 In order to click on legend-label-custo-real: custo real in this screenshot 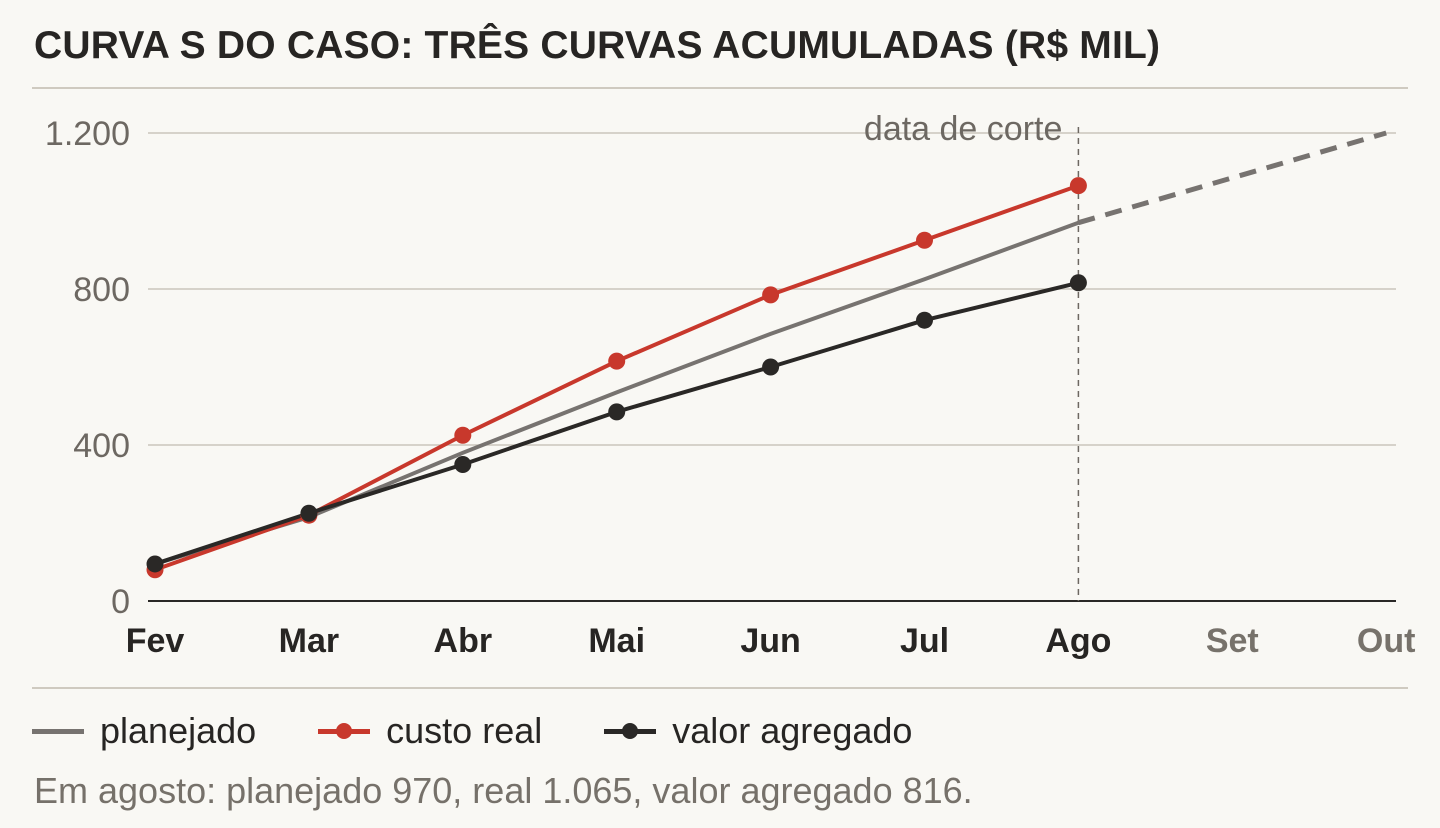, I will do `click(464, 730)`.